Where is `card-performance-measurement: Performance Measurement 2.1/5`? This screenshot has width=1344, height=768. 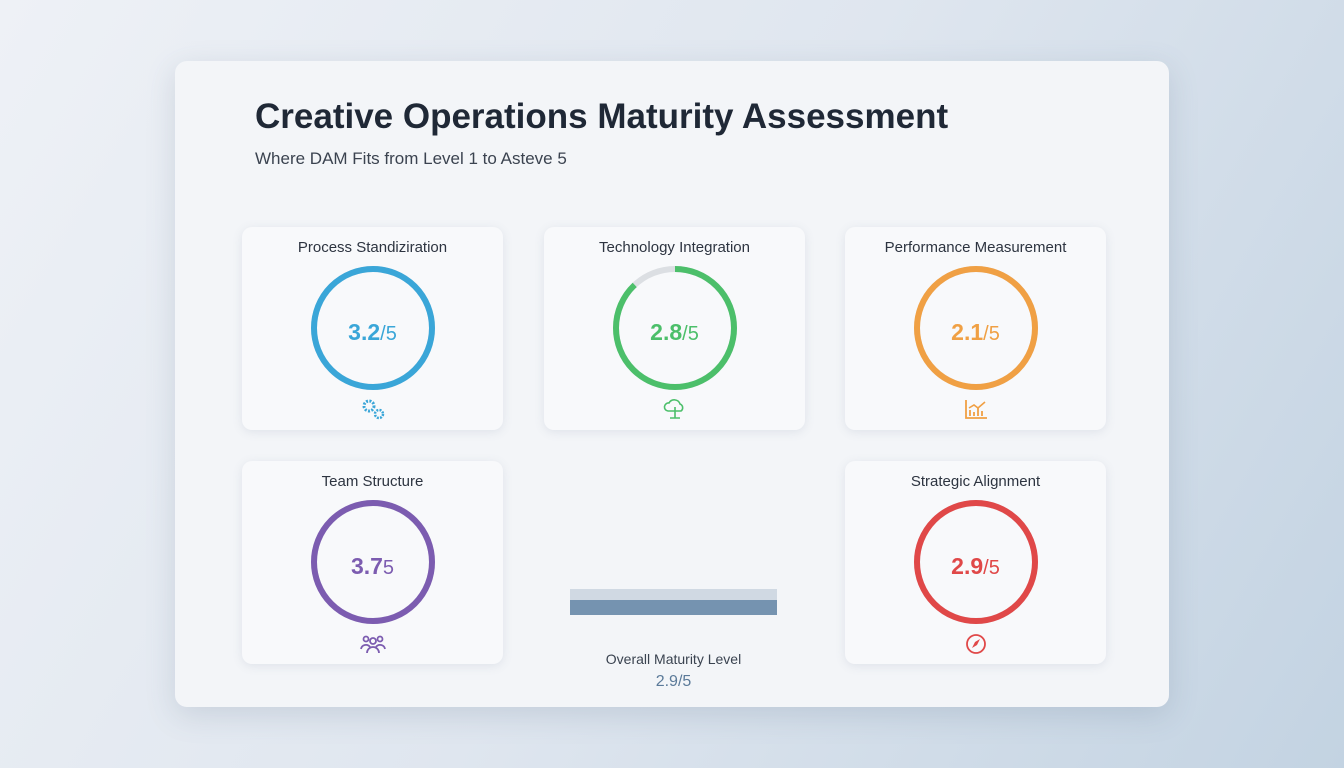 card-performance-measurement: Performance Measurement 2.1/5 is located at coordinates (975, 328).